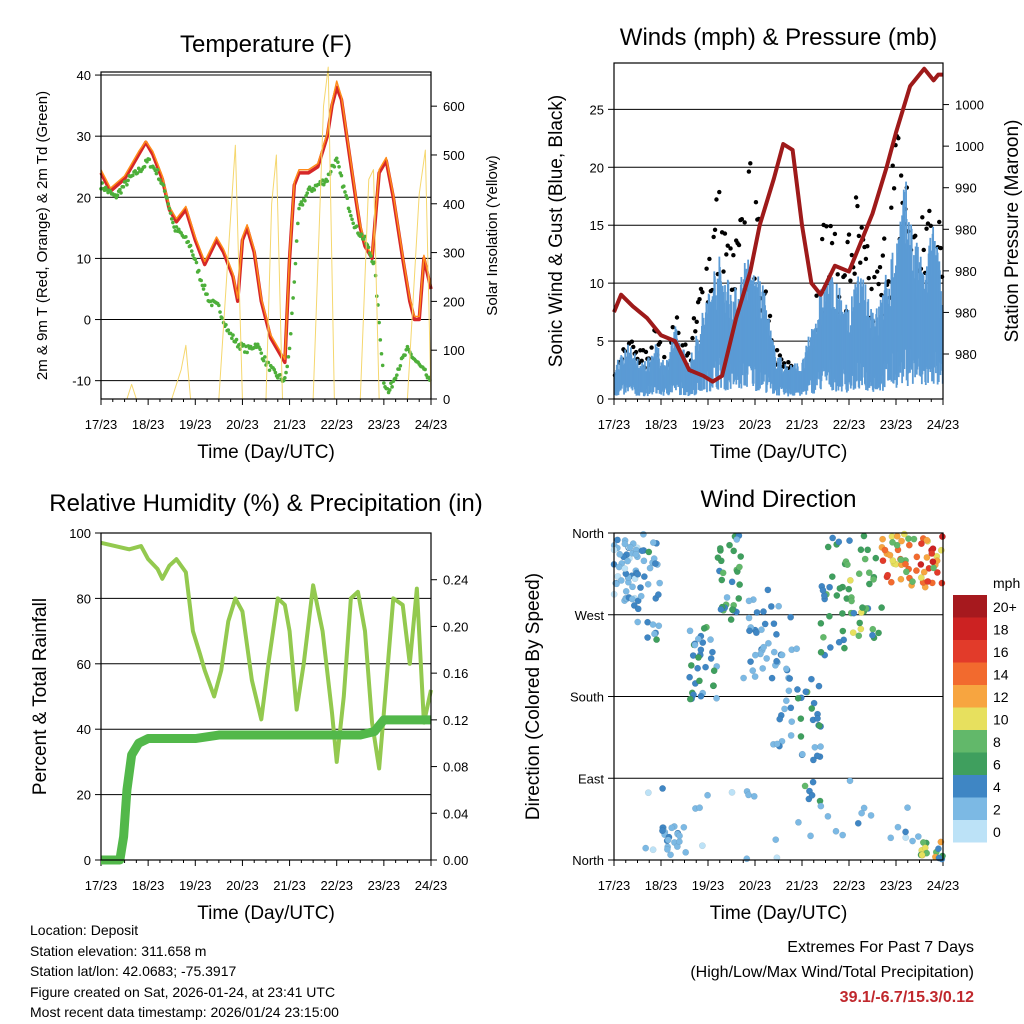  What do you see at coordinates (87, 860) in the screenshot?
I see `humidity_precip-ytick-label: 0` at bounding box center [87, 860].